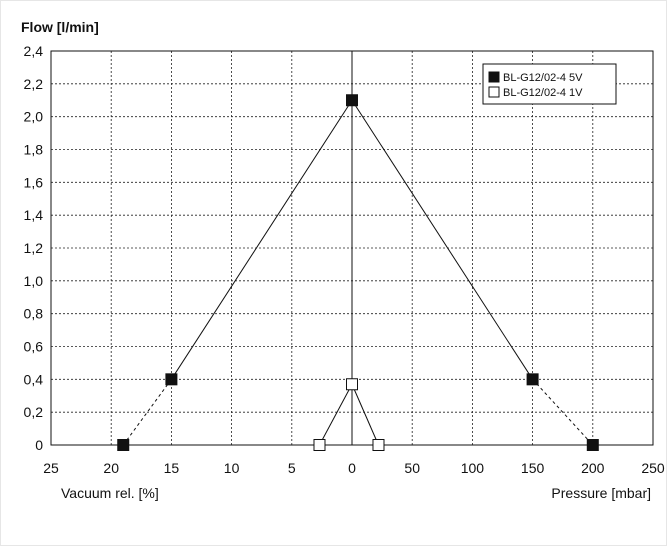 The width and height of the screenshot is (667, 547). Describe the element at coordinates (543, 78) in the screenshot. I see `legend-entry-label: BL-G12/02-4 5V` at that location.